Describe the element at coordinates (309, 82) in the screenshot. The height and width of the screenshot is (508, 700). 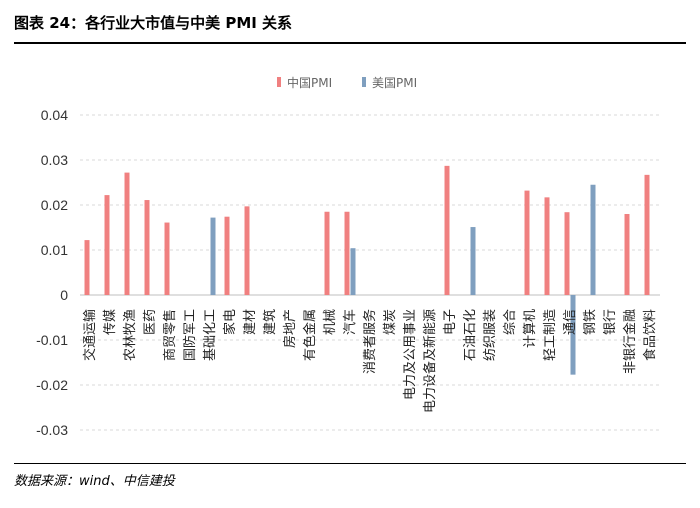
I see `legend-label-china: 中国PMI` at that location.